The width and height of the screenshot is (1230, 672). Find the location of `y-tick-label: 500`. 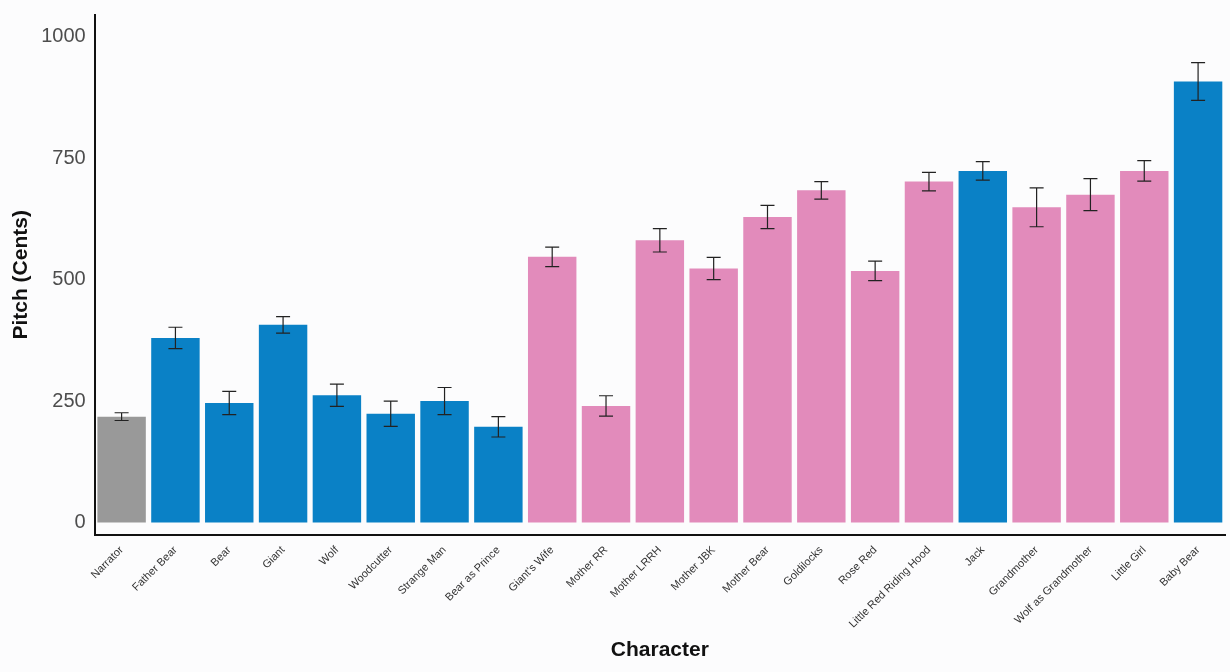

y-tick-label: 500 is located at coordinates (69, 278).